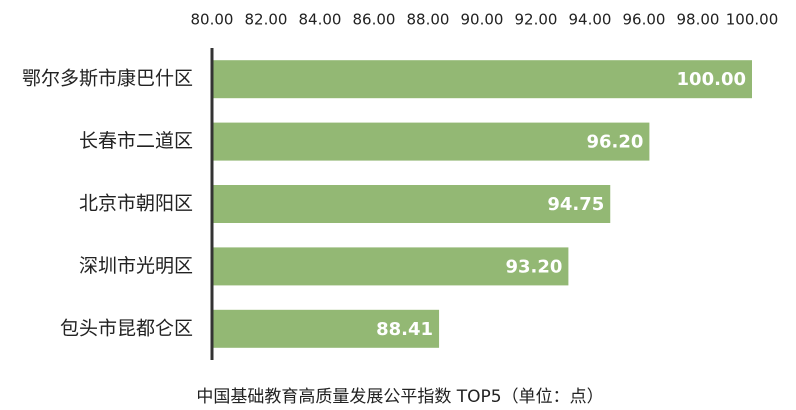 This screenshot has height=410, width=796. What do you see at coordinates (212, 20) in the screenshot?
I see `x-tick-label: 80.00` at bounding box center [212, 20].